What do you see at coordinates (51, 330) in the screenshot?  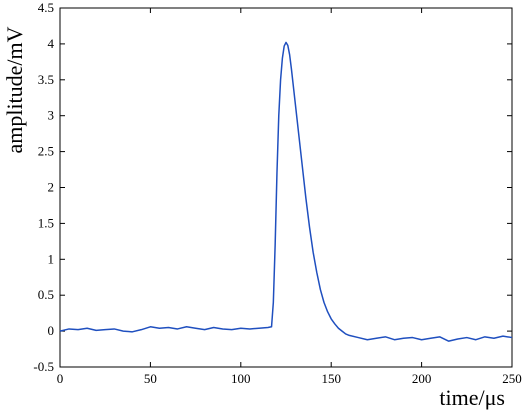 I see `y-tick-label: 0` at bounding box center [51, 330].